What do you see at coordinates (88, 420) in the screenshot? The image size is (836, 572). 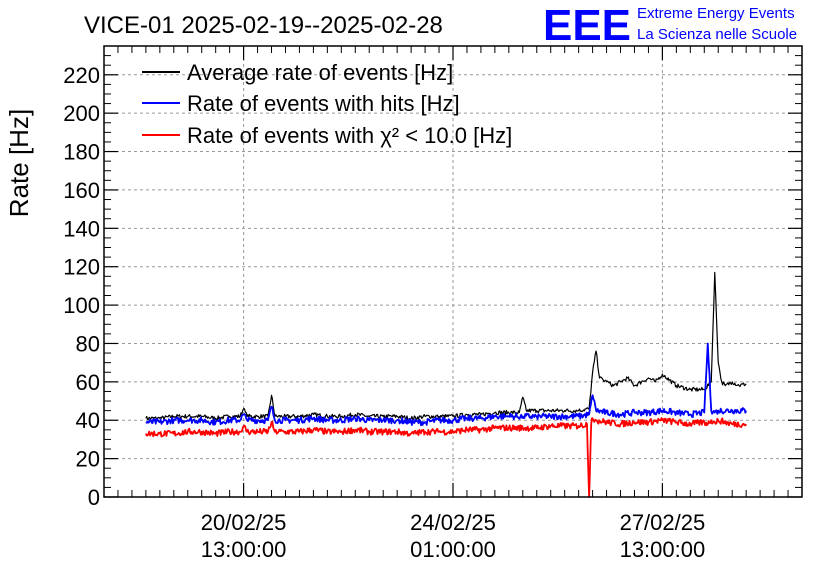 I see `y-tick-label: 40` at bounding box center [88, 420].